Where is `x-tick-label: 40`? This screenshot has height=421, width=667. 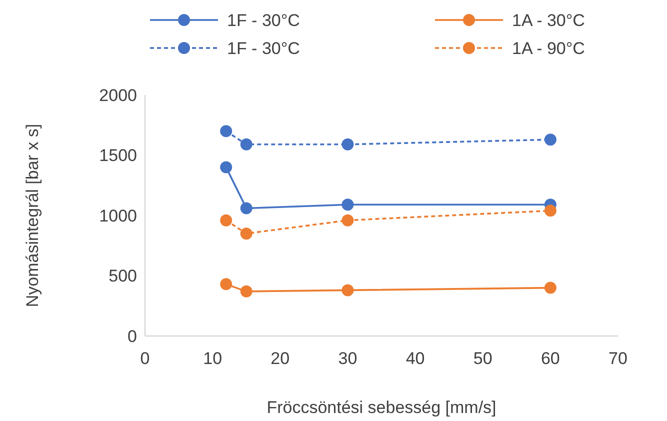
x-tick-label: 40 is located at coordinates (415, 358).